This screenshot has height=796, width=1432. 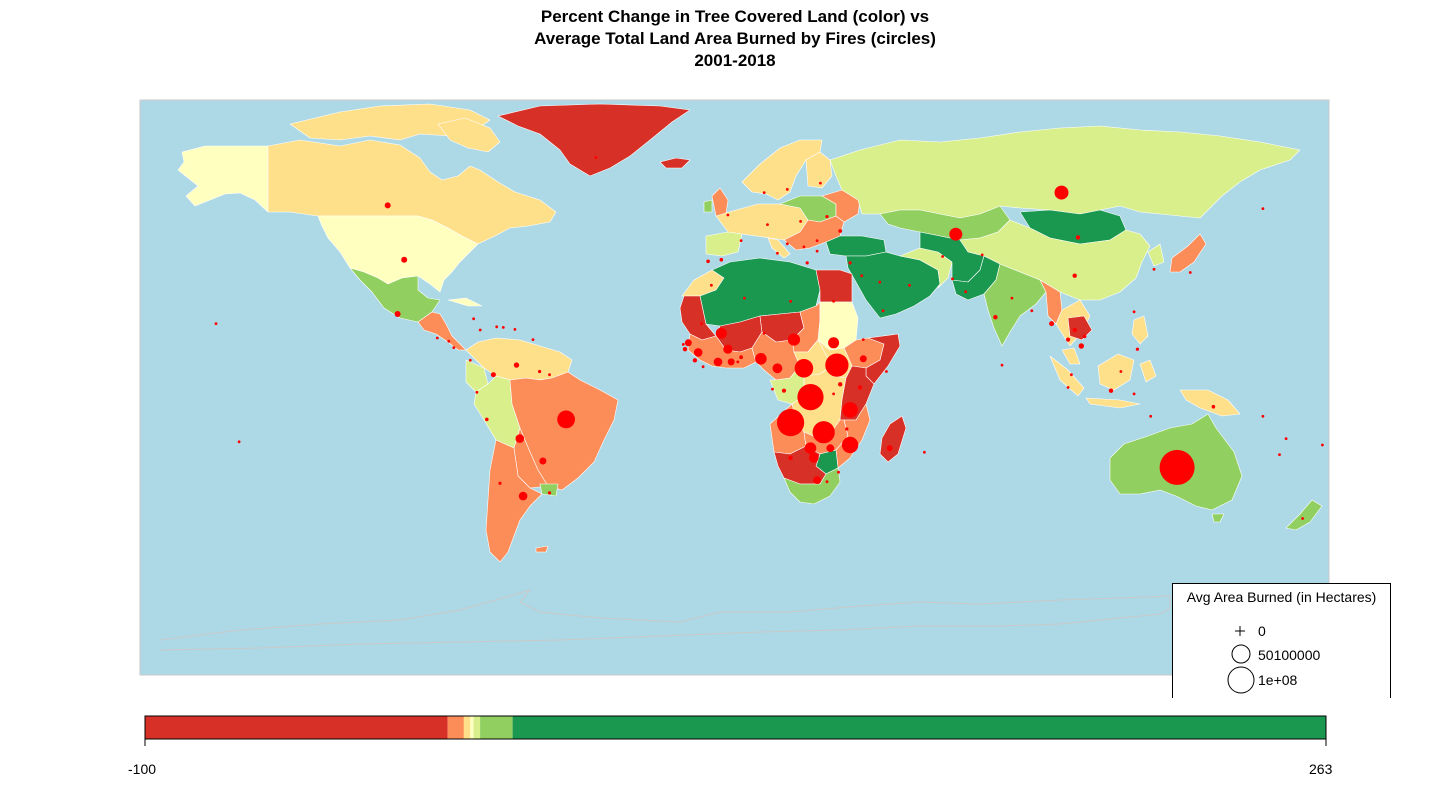 I want to click on fire-circle-bangladesh, so click(x=1032, y=311).